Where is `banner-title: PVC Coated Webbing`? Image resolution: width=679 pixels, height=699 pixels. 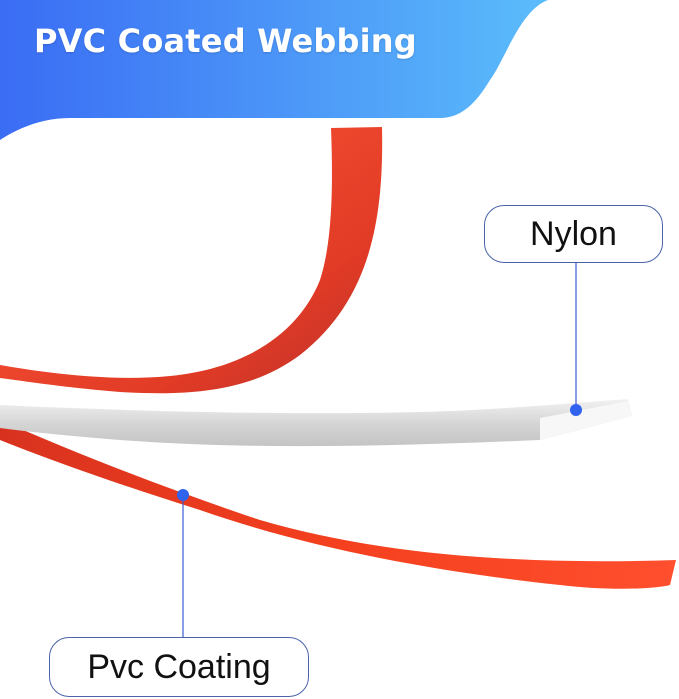 banner-title: PVC Coated Webbing is located at coordinates (225, 41).